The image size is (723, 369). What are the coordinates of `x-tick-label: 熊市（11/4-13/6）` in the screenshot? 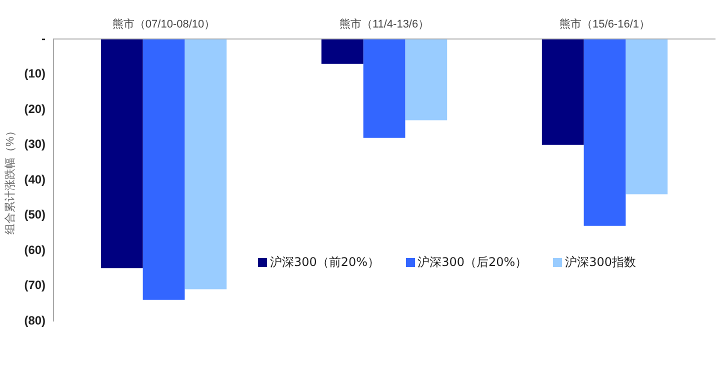 It's located at (384, 24).